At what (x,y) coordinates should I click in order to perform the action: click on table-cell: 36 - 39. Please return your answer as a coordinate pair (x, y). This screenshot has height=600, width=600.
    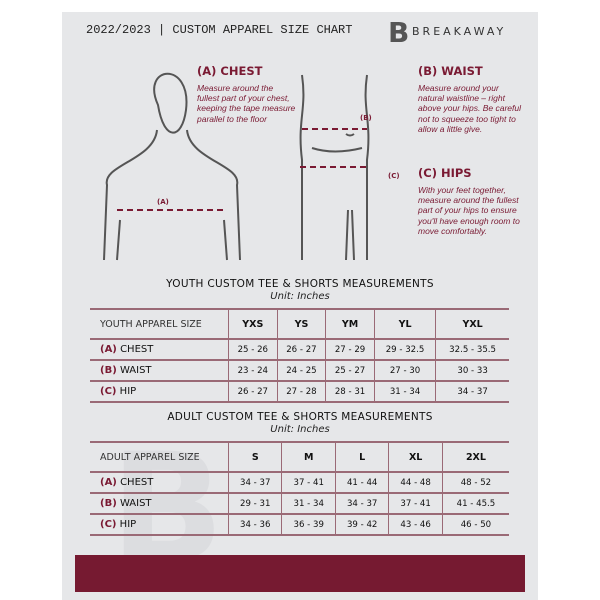
    Looking at the image, I should click on (308, 524).